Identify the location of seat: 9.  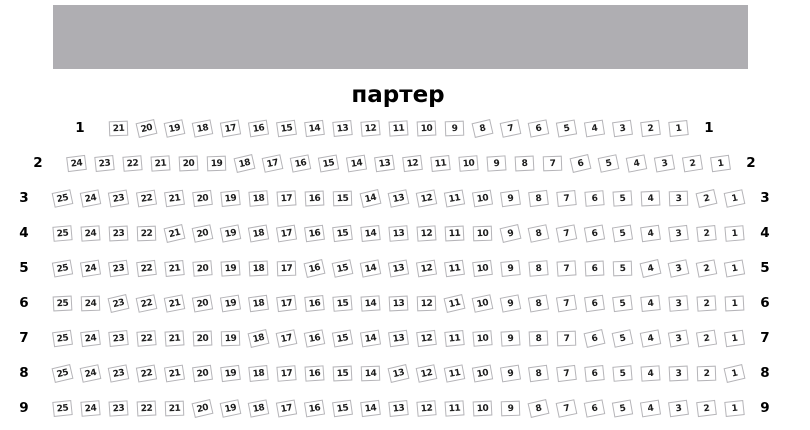
(496, 163).